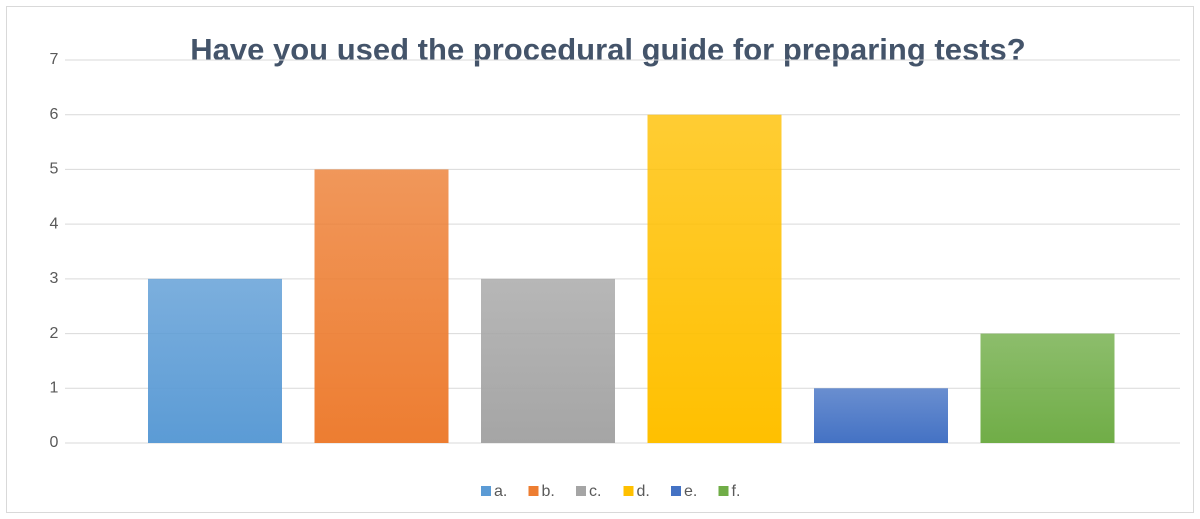 The height and width of the screenshot is (519, 1200). Describe the element at coordinates (54, 223) in the screenshot. I see `y-tick-label: 4` at that location.